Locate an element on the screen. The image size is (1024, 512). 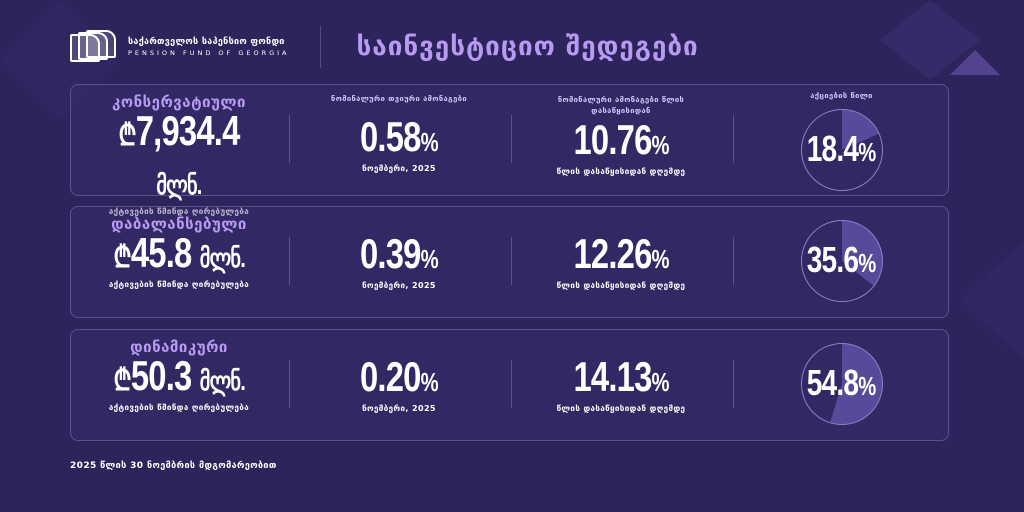
monthly-value: 0.20 is located at coordinates (390, 376).